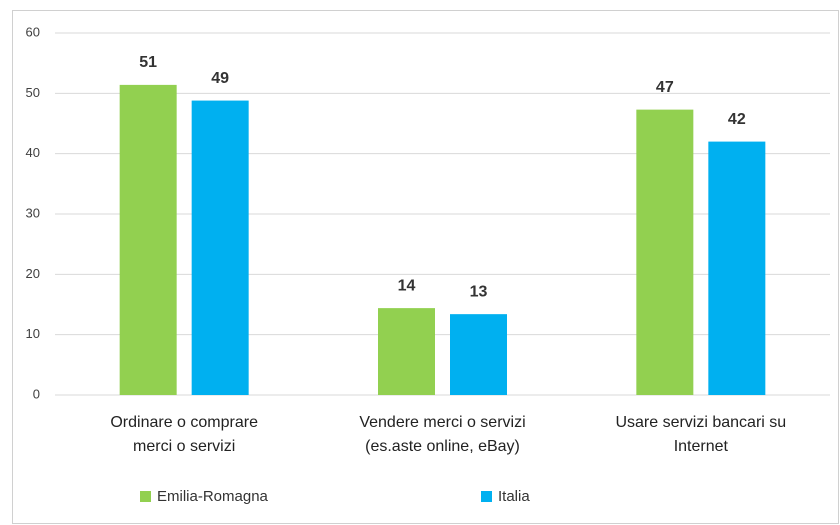 This screenshot has width=840, height=525. I want to click on value-label: 42, so click(737, 119).